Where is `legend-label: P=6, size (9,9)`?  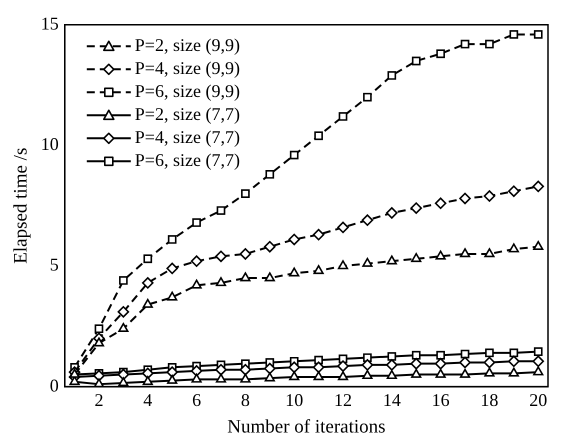 legend-label: P=6, size (9,9) is located at coordinates (187, 91).